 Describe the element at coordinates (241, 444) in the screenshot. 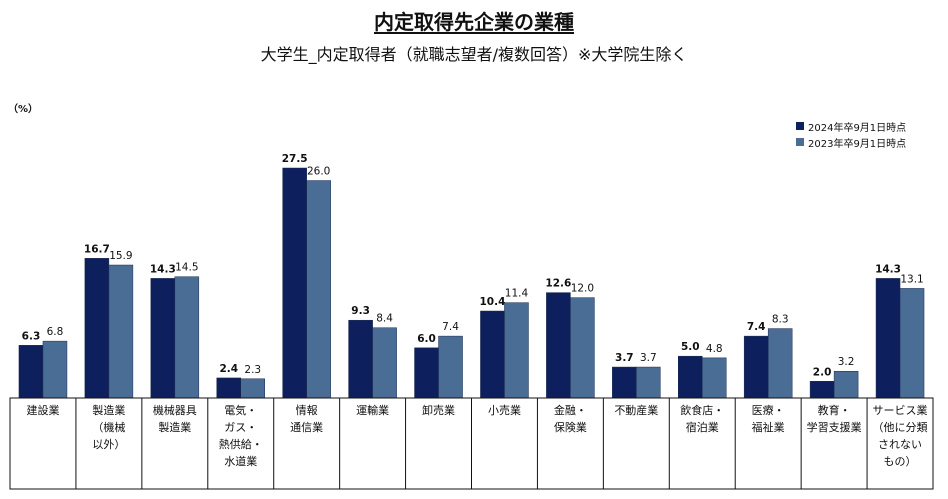

I see `category-label-3: 熱供給・` at that location.